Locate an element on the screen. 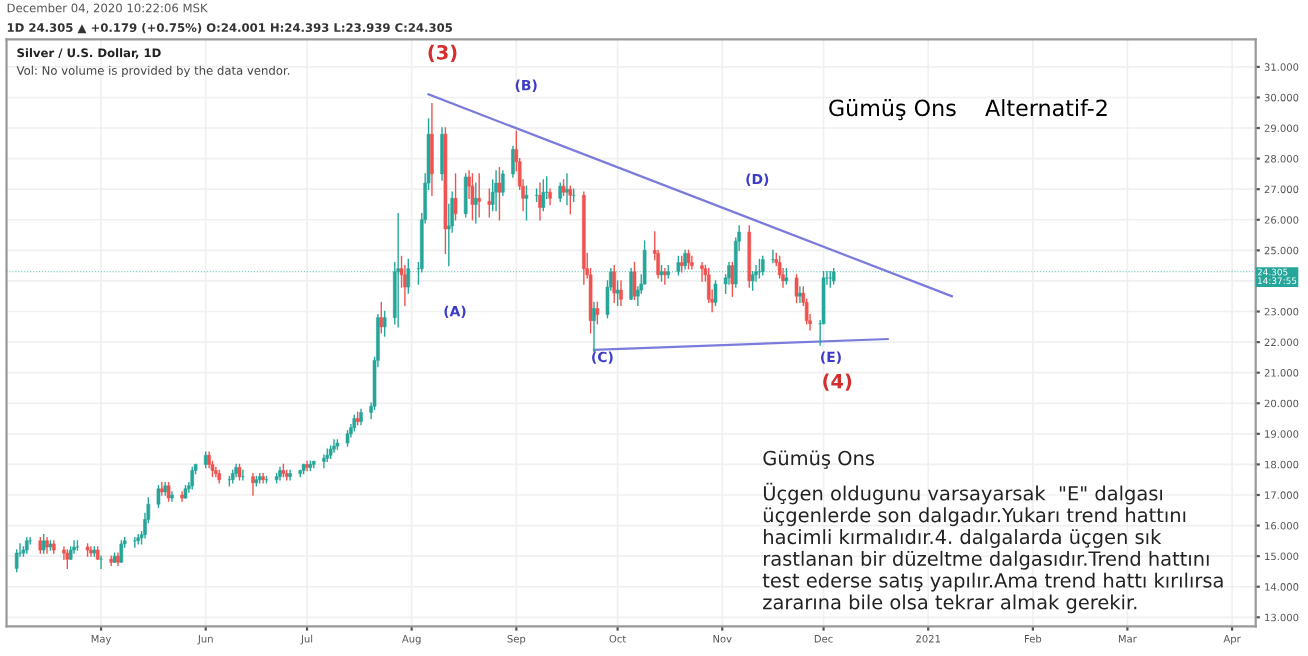 The height and width of the screenshot is (656, 1308). annotation: Üçgen oldugunu varsayarsak "E" dalgası üçgenlerde son dalgadır.Yukarı trend hattını hacimli kırmalıdır.4. dalgalarda üçgen sık rastlanan bir düzeltme dalgasıdır.Trend hattını test ederse satış yapılır.Ama trend hattı kırılırsa zararına bile olsa tekrar almak gerekir. is located at coordinates (992, 548).